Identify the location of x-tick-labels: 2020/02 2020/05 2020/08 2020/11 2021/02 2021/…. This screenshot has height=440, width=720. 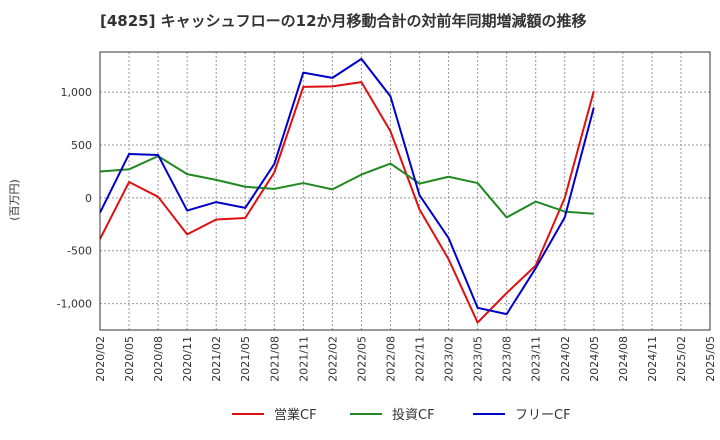
(405, 359).